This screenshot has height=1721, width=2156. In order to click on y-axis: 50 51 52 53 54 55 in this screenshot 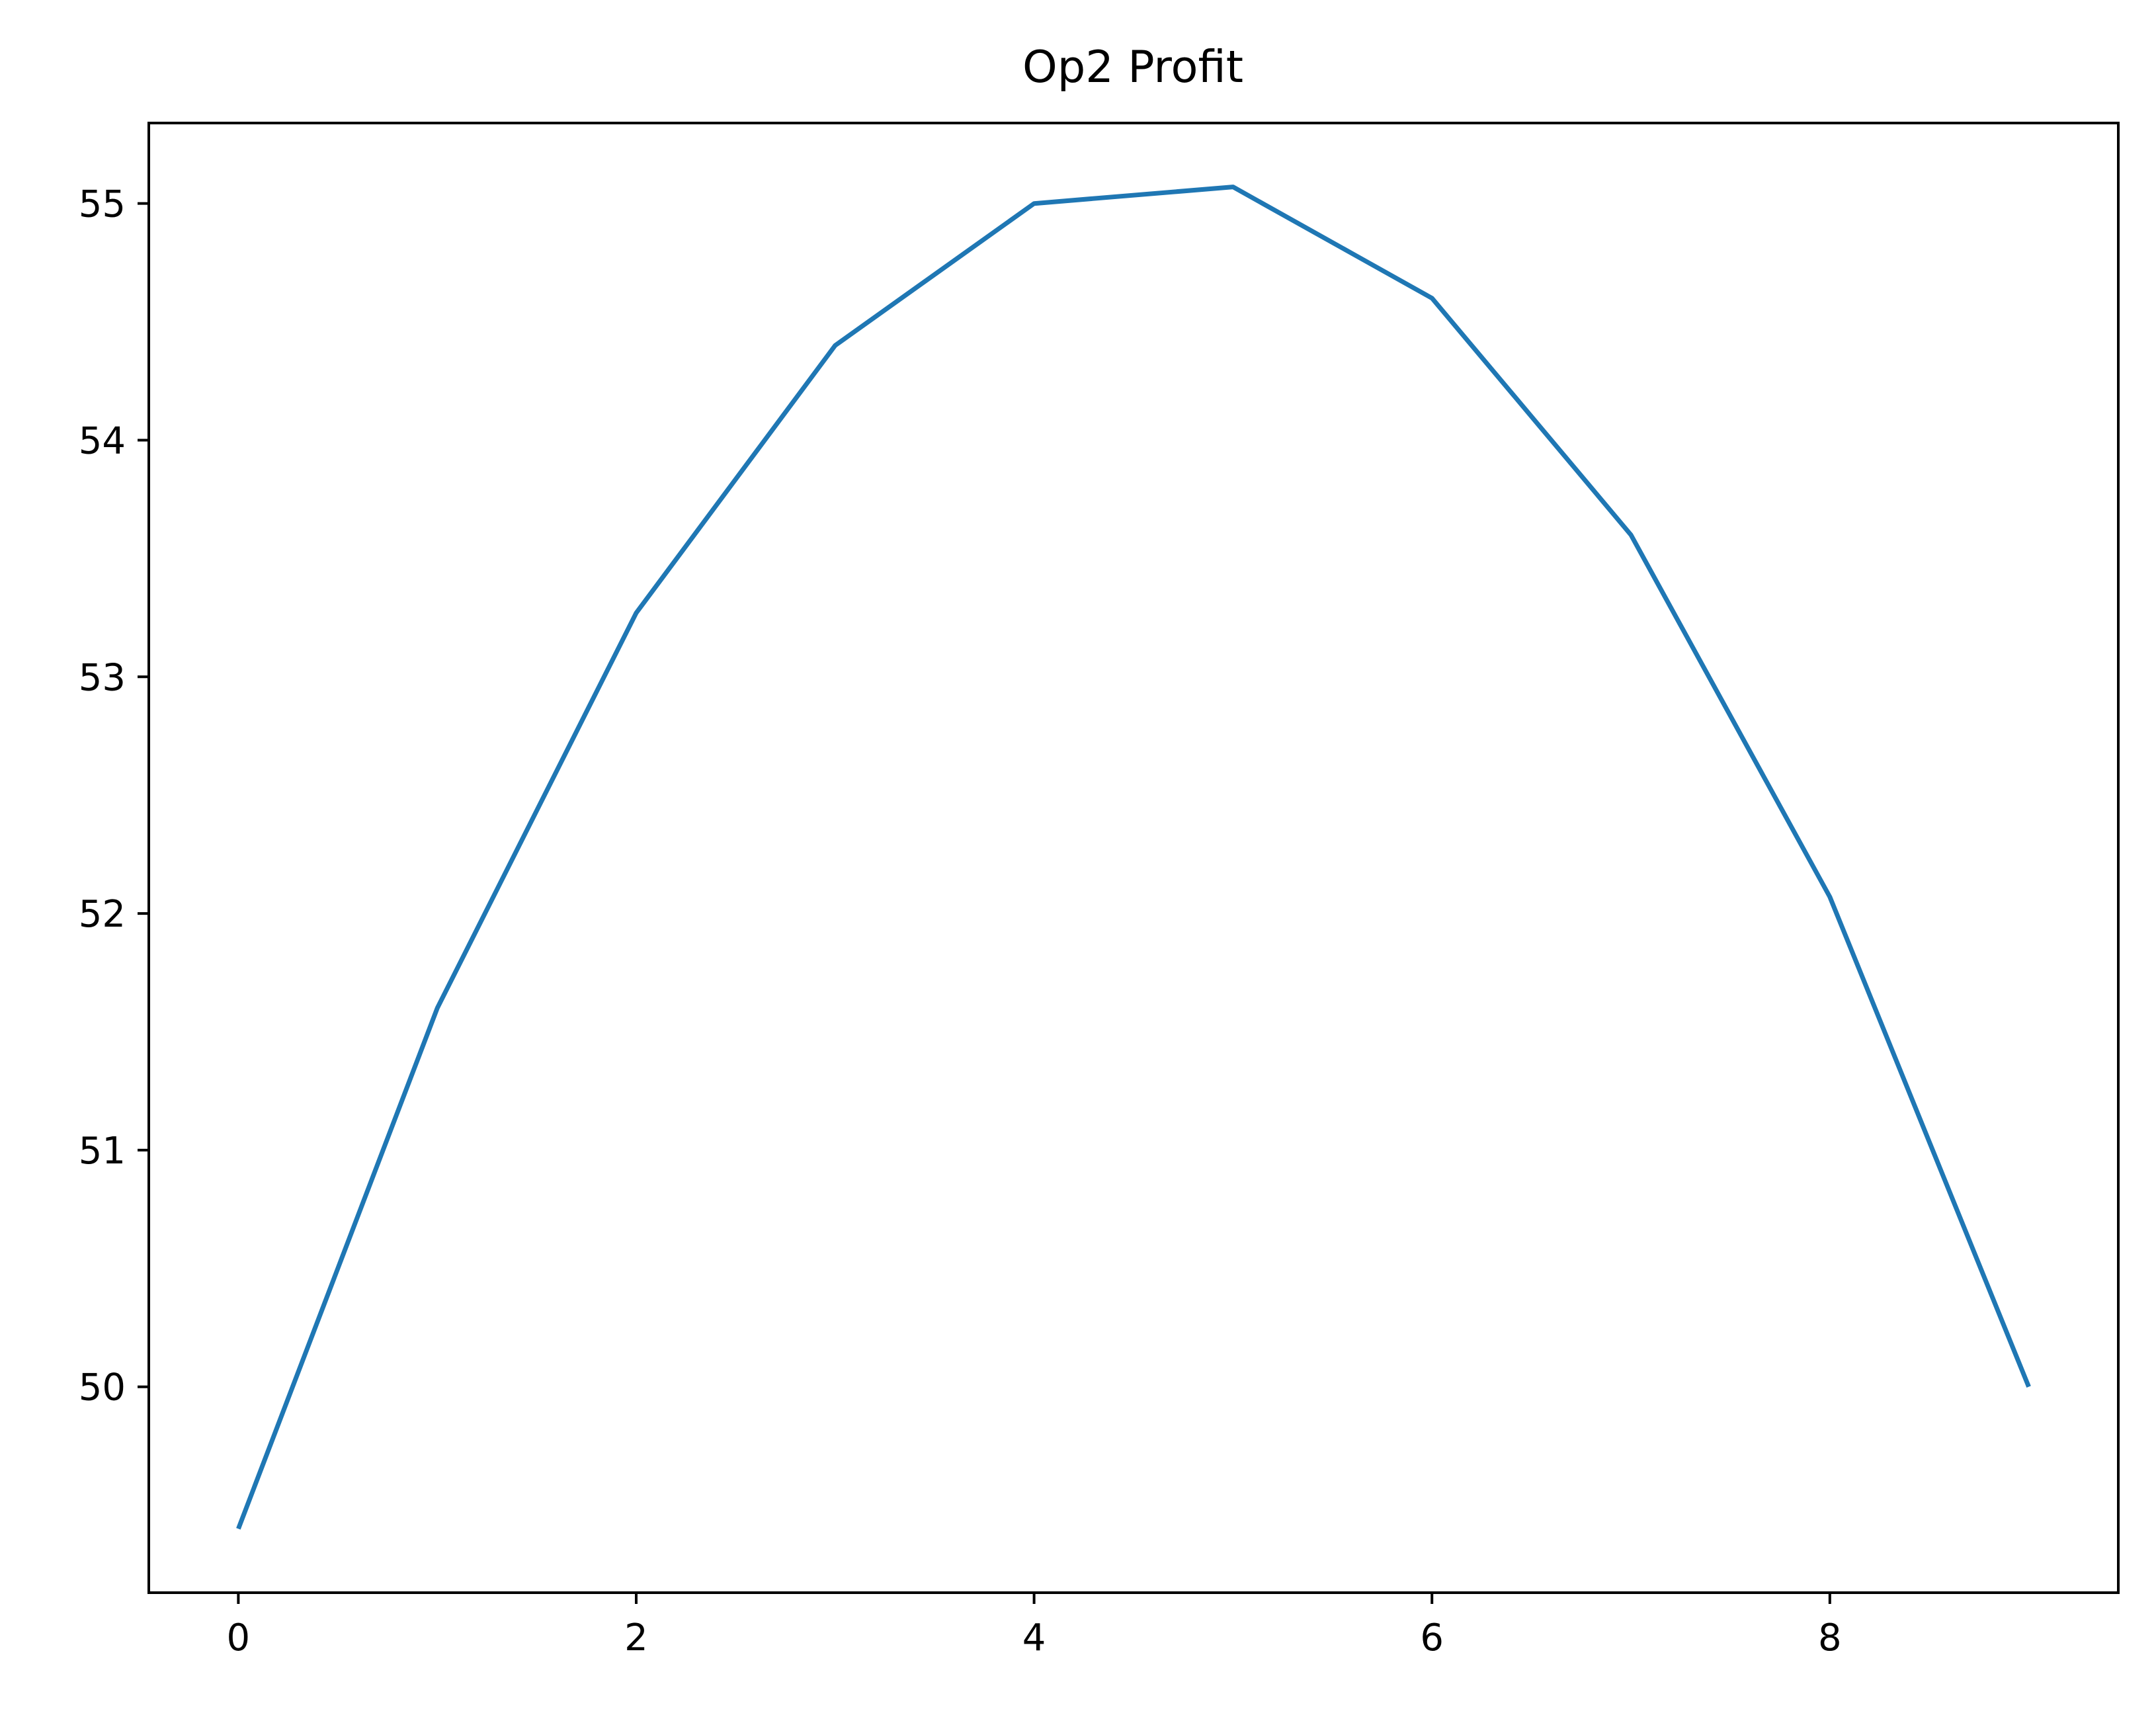, I will do `click(114, 796)`.